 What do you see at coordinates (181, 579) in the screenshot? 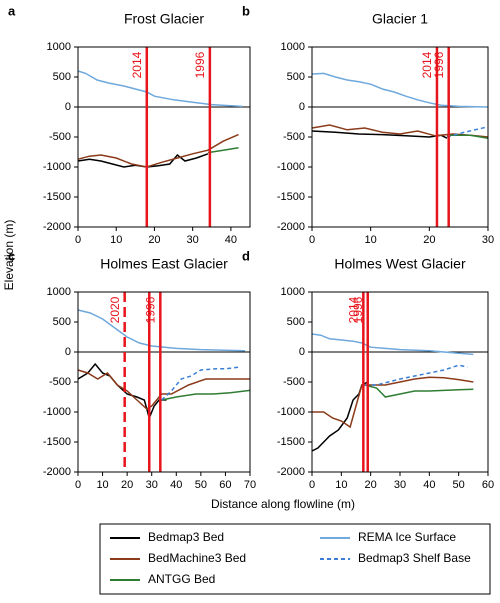
I see `legend-label: ANTGG Bed` at bounding box center [181, 579].